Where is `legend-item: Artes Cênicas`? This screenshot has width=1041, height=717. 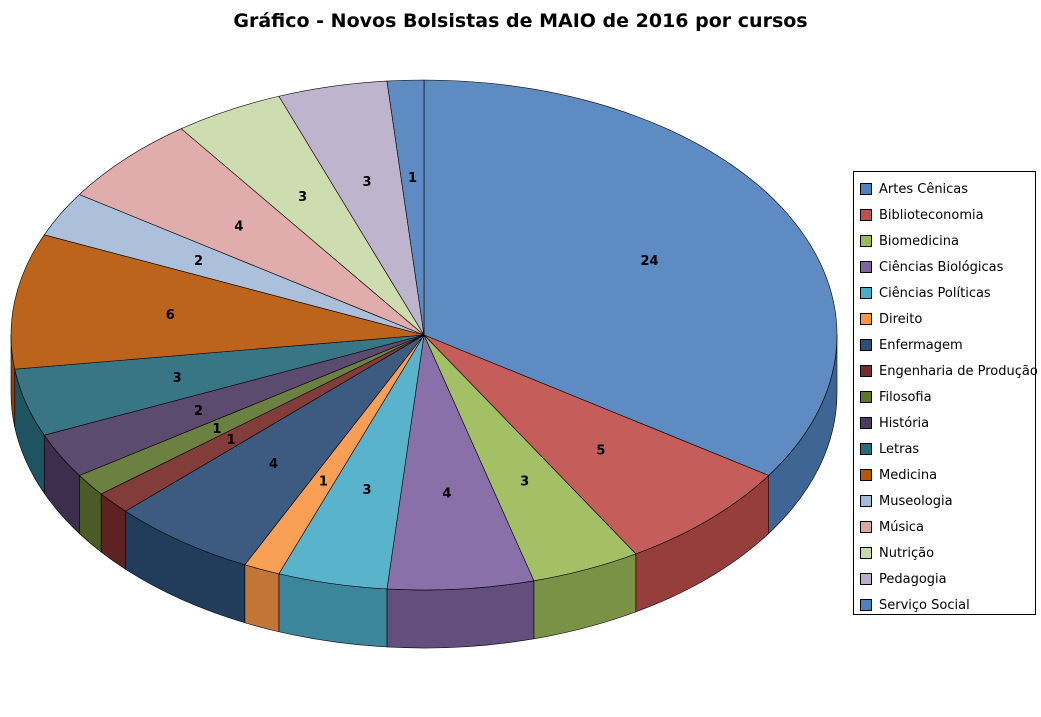 legend-item: Artes Cênicas is located at coordinates (944, 189).